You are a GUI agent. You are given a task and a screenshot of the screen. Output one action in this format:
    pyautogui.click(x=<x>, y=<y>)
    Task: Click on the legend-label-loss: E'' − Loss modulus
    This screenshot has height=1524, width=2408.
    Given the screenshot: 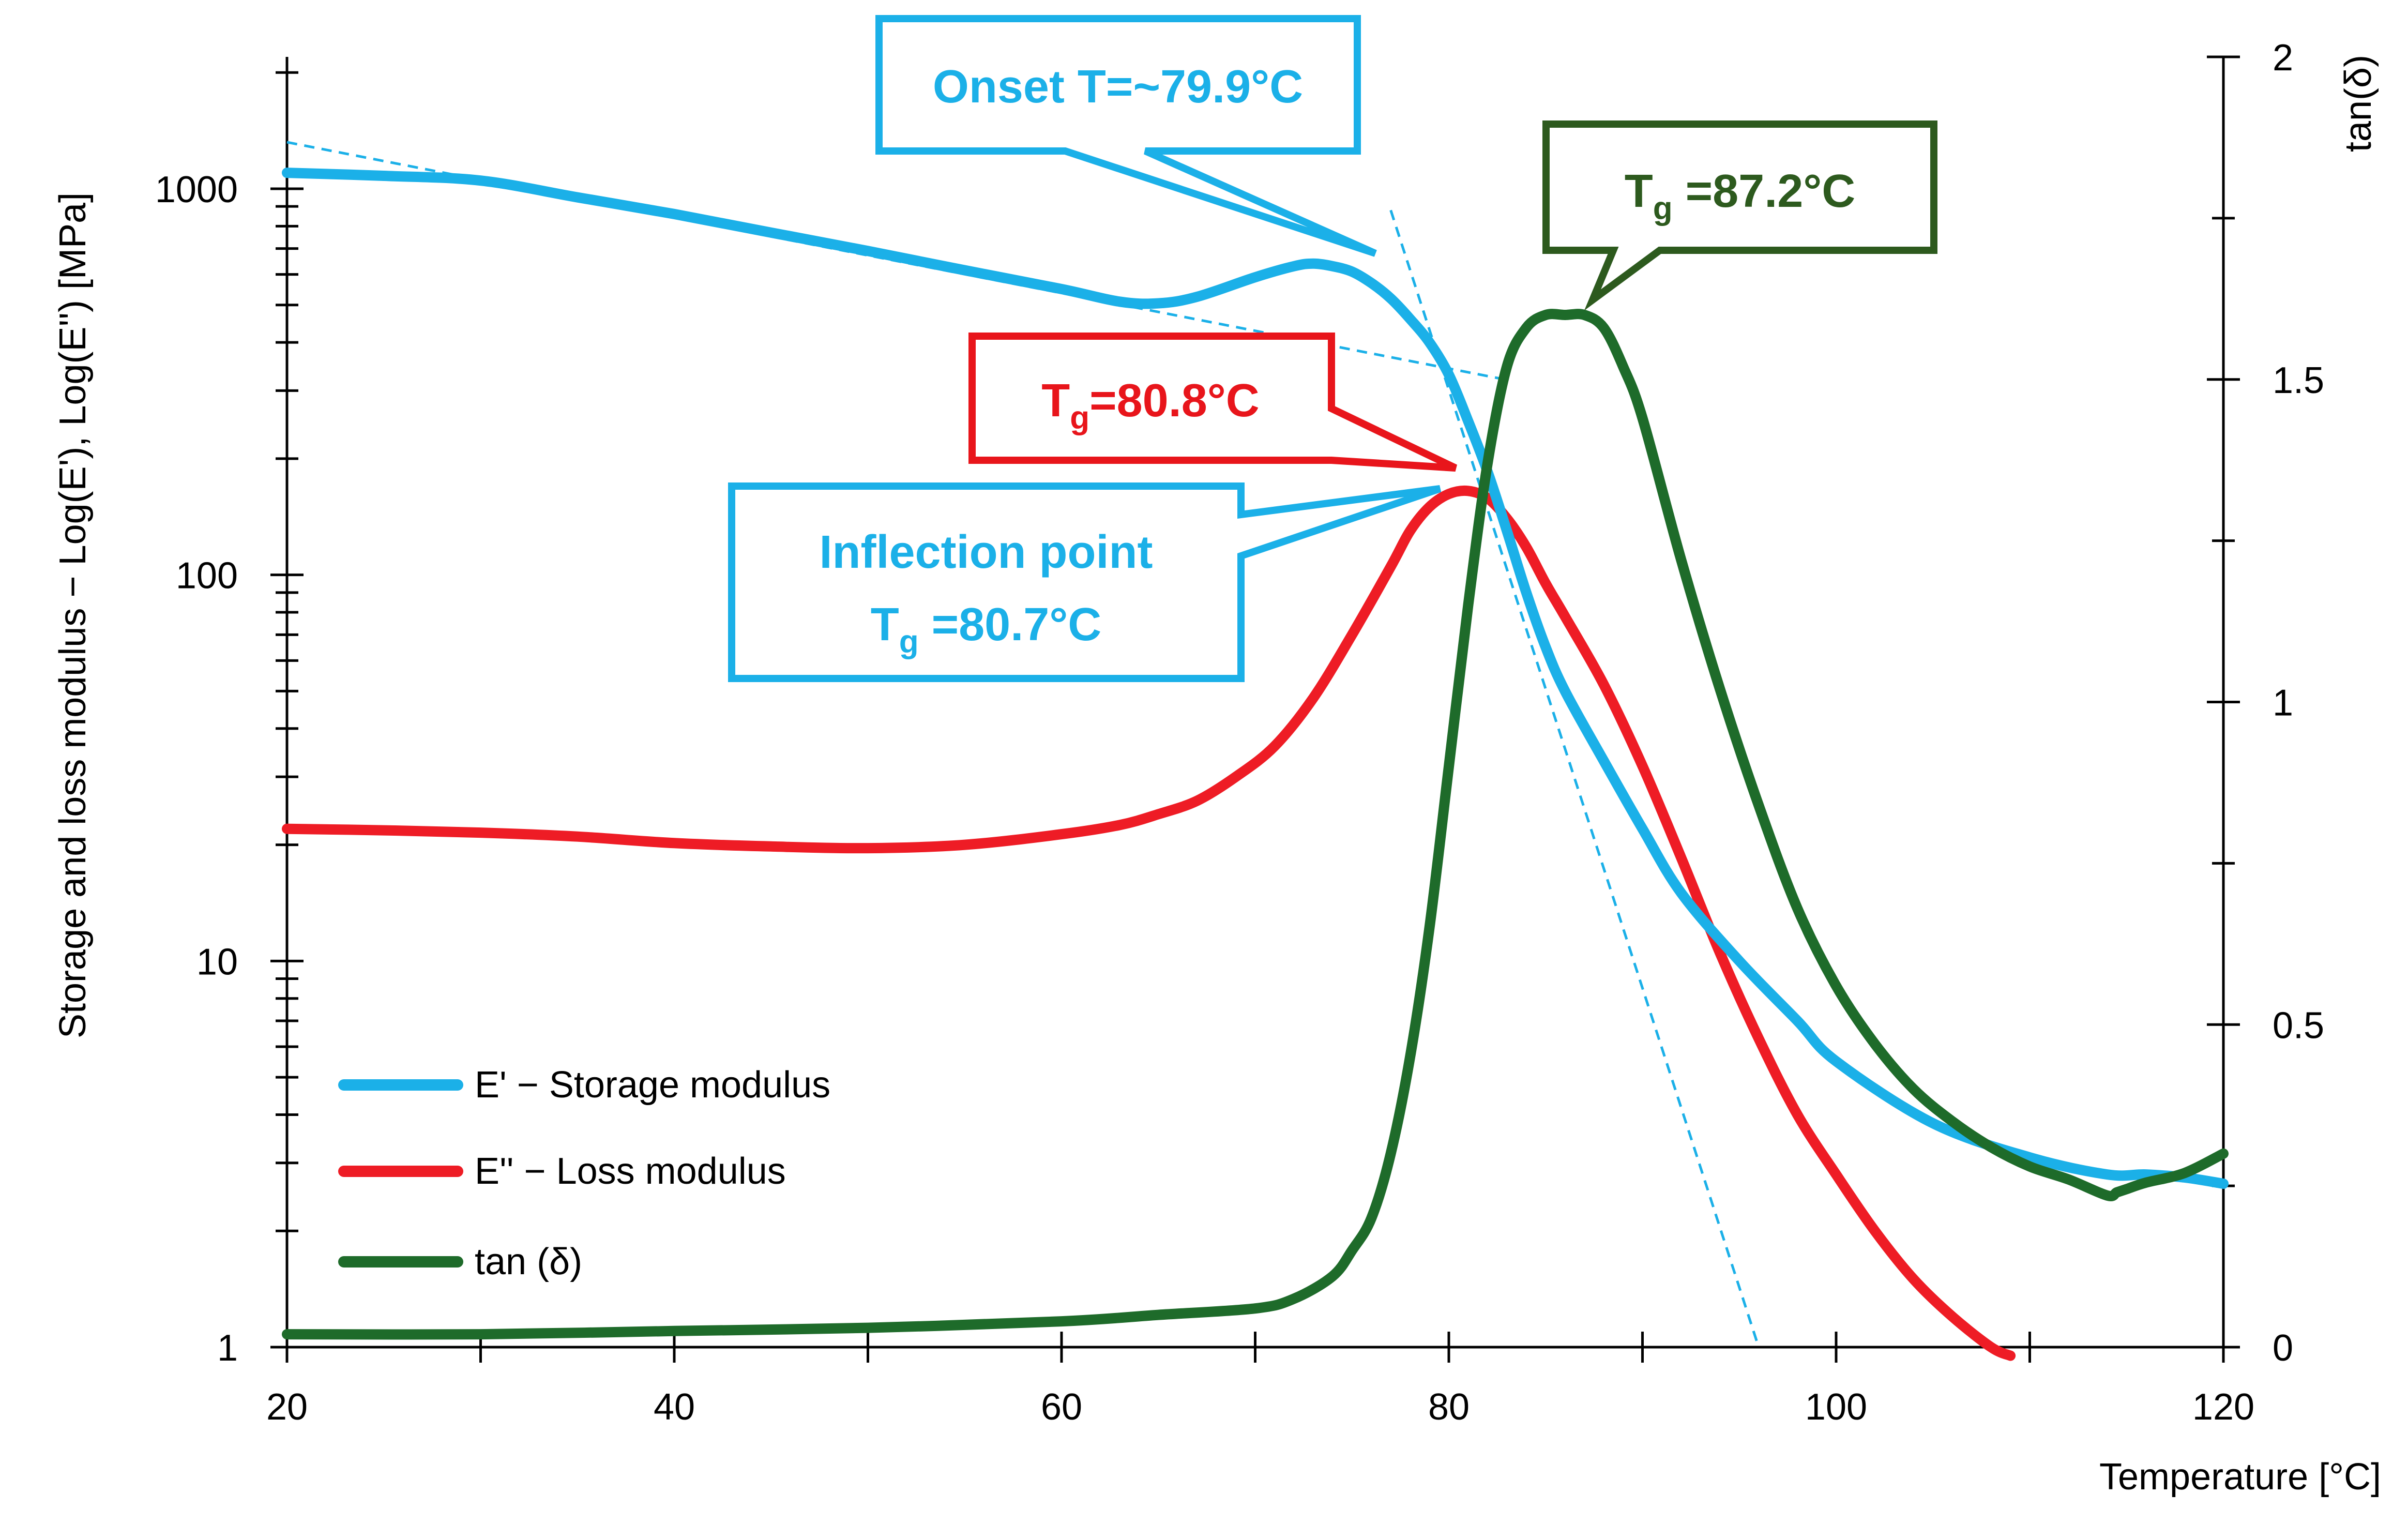 What is the action you would take?
    pyautogui.click(x=630, y=1171)
    